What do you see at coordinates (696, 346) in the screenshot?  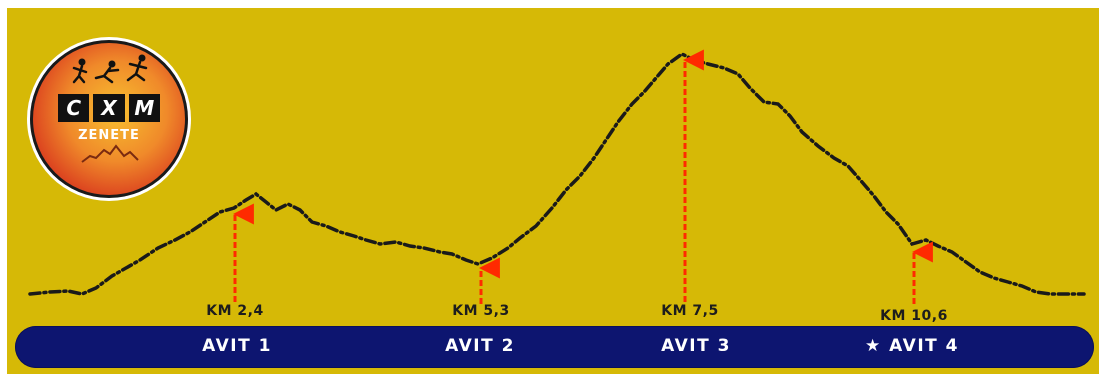 I see `avit-label-3: AVIT 3` at bounding box center [696, 346].